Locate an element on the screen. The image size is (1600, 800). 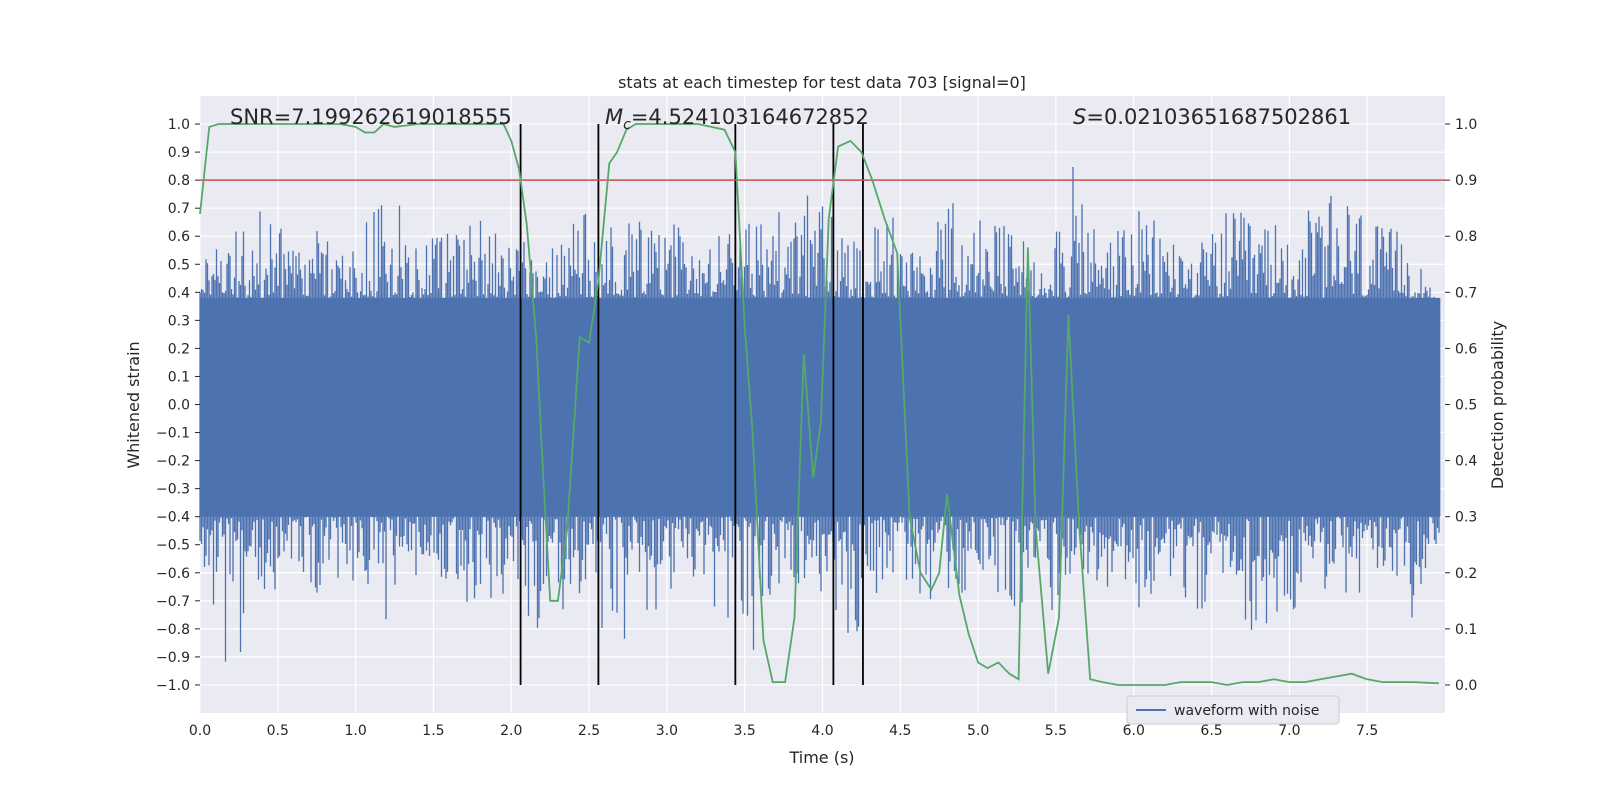
y-right-tick-label-3: 0.3 is located at coordinates (1466, 518).